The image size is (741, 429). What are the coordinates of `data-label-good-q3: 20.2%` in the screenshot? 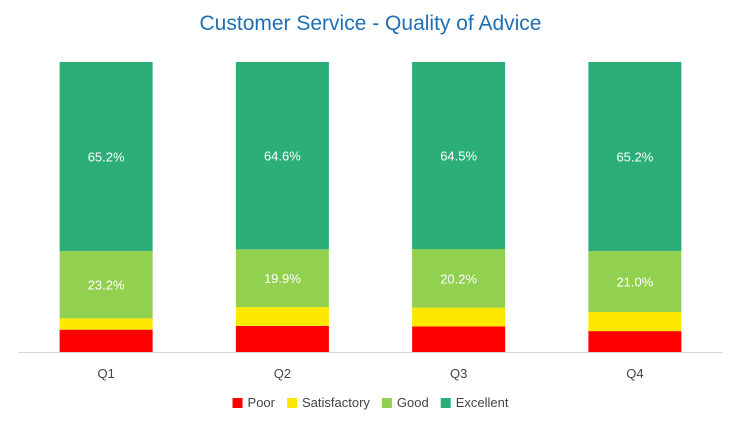 It's located at (458, 278).